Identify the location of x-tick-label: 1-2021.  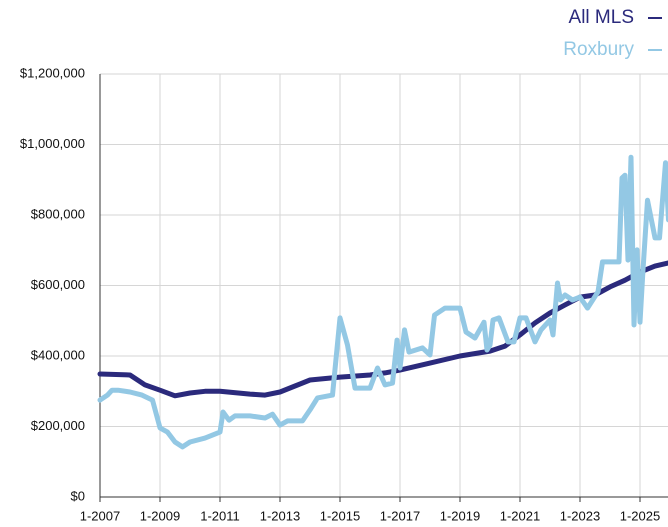
(520, 515).